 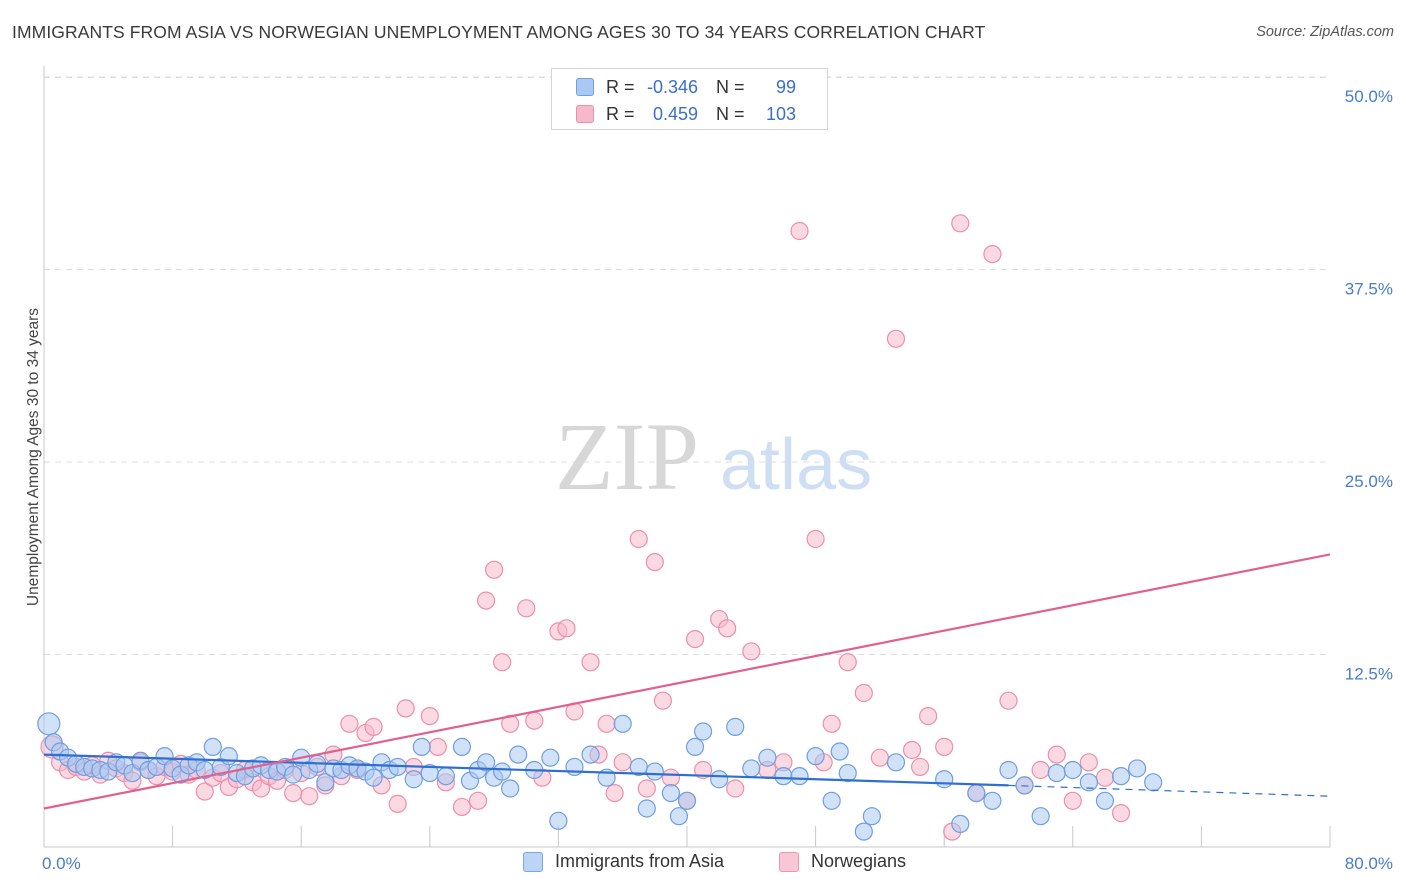 I want to click on legend-item-asia: Immigrants from Asia, so click(x=623, y=861).